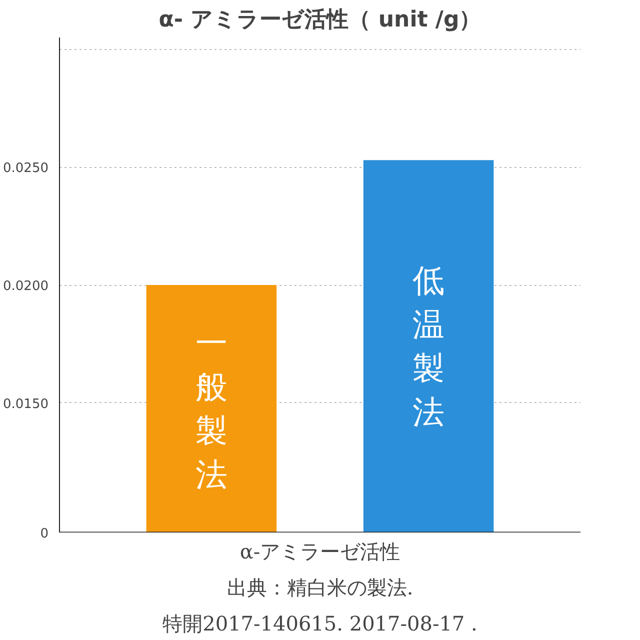 The width and height of the screenshot is (640, 640). I want to click on source-note: 出典：精白米の製法., so click(320, 588).